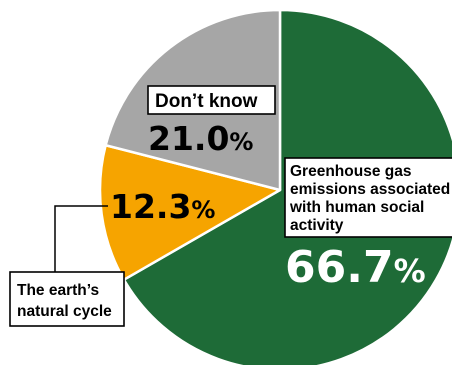 Image resolution: width=452 pixels, height=365 pixels. Describe the element at coordinates (188, 138) in the screenshot. I see `slice-value-number: 21.0` at that location.